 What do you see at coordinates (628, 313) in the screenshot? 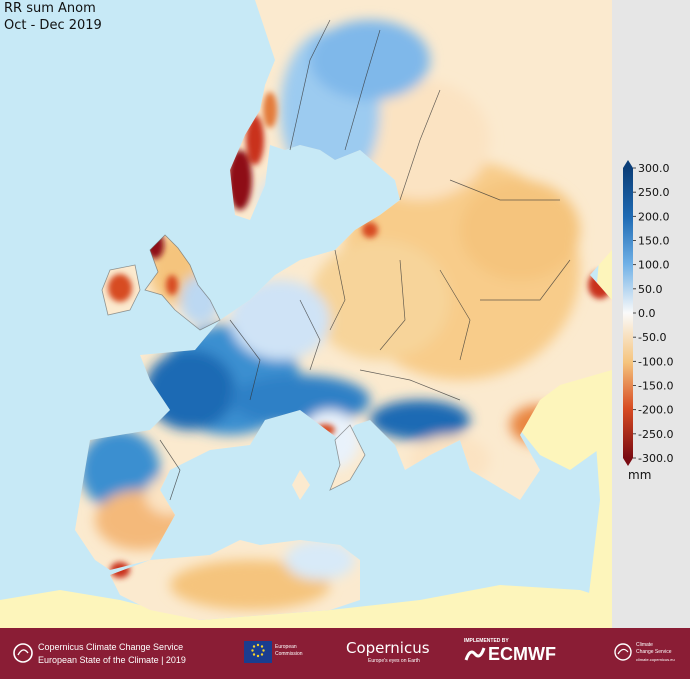
I see `colorbar-gradient` at bounding box center [628, 313].